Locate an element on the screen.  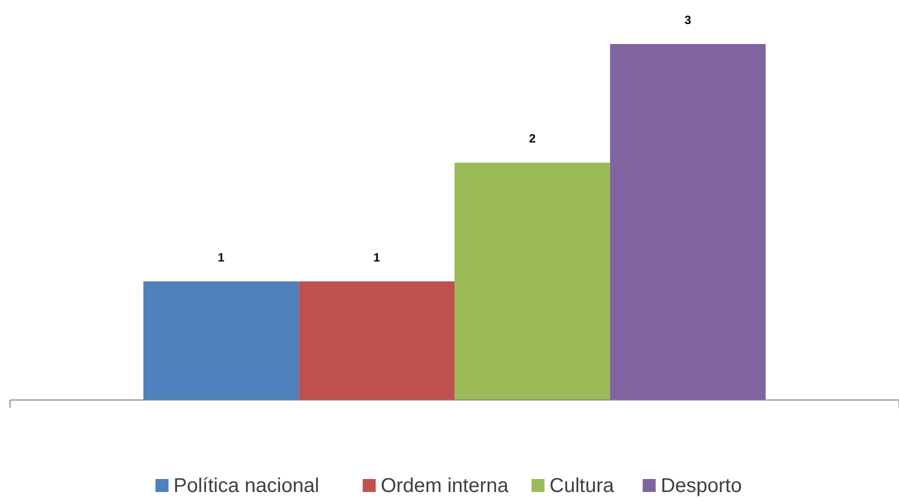
legend-label: Ordem interna is located at coordinates (445, 486).